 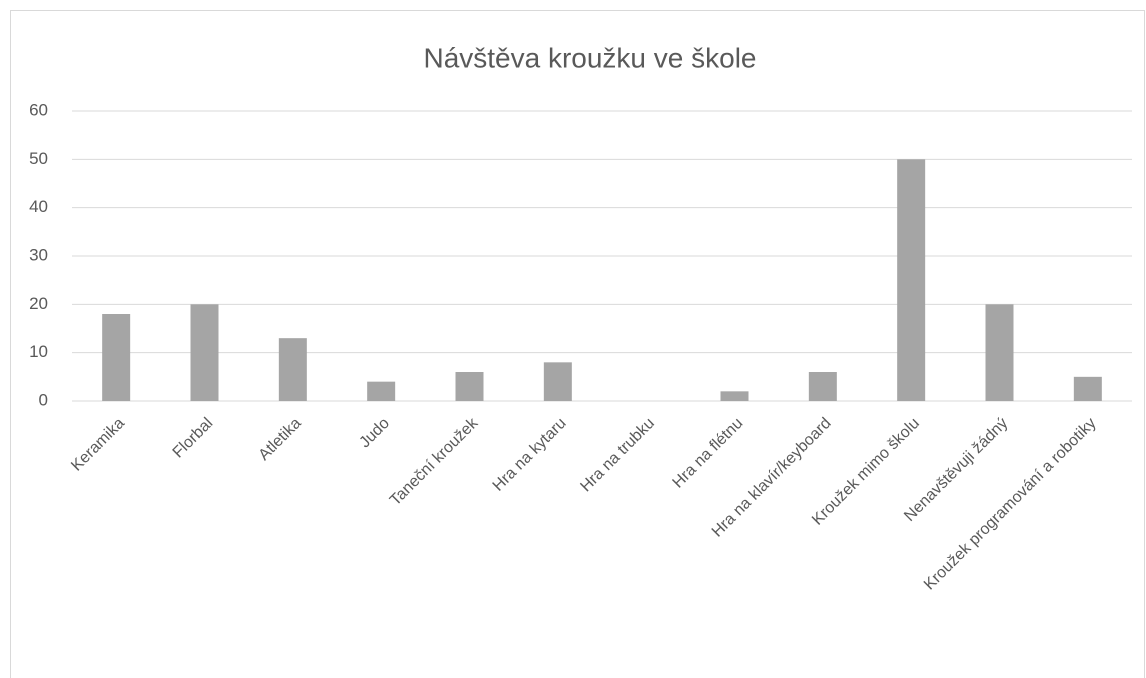 What do you see at coordinates (617, 455) in the screenshot?
I see `x-tick-label: Hra na trubku` at bounding box center [617, 455].